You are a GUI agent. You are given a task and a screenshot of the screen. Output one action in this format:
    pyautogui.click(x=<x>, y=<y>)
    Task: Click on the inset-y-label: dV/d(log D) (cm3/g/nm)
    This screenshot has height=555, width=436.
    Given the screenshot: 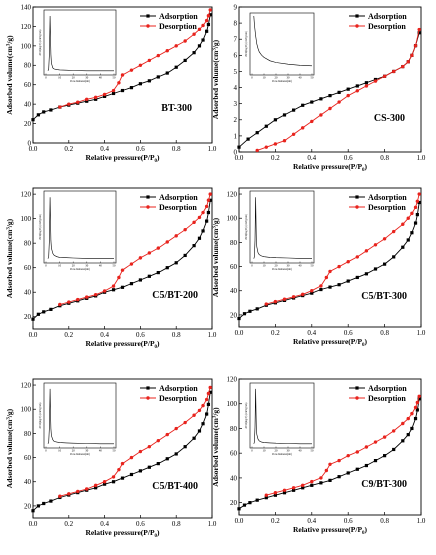 What is the action you would take?
    pyautogui.click(x=246, y=227)
    